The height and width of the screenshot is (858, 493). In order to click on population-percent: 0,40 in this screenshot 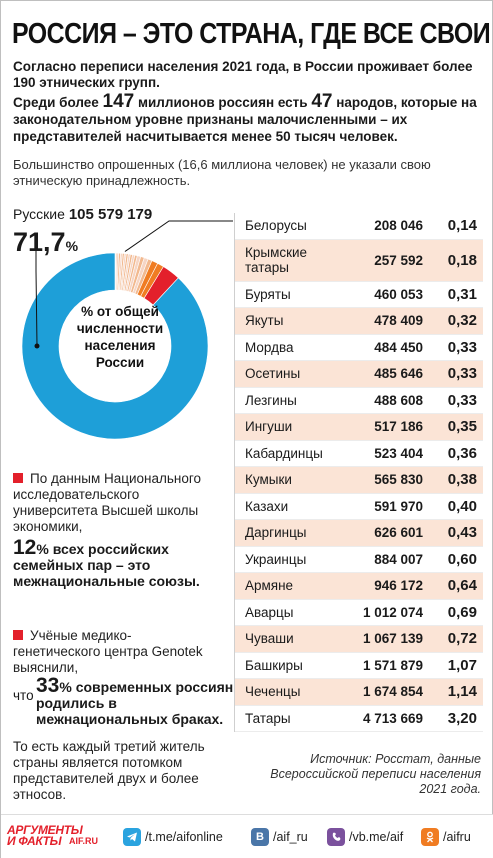, I will do `click(462, 506)`.